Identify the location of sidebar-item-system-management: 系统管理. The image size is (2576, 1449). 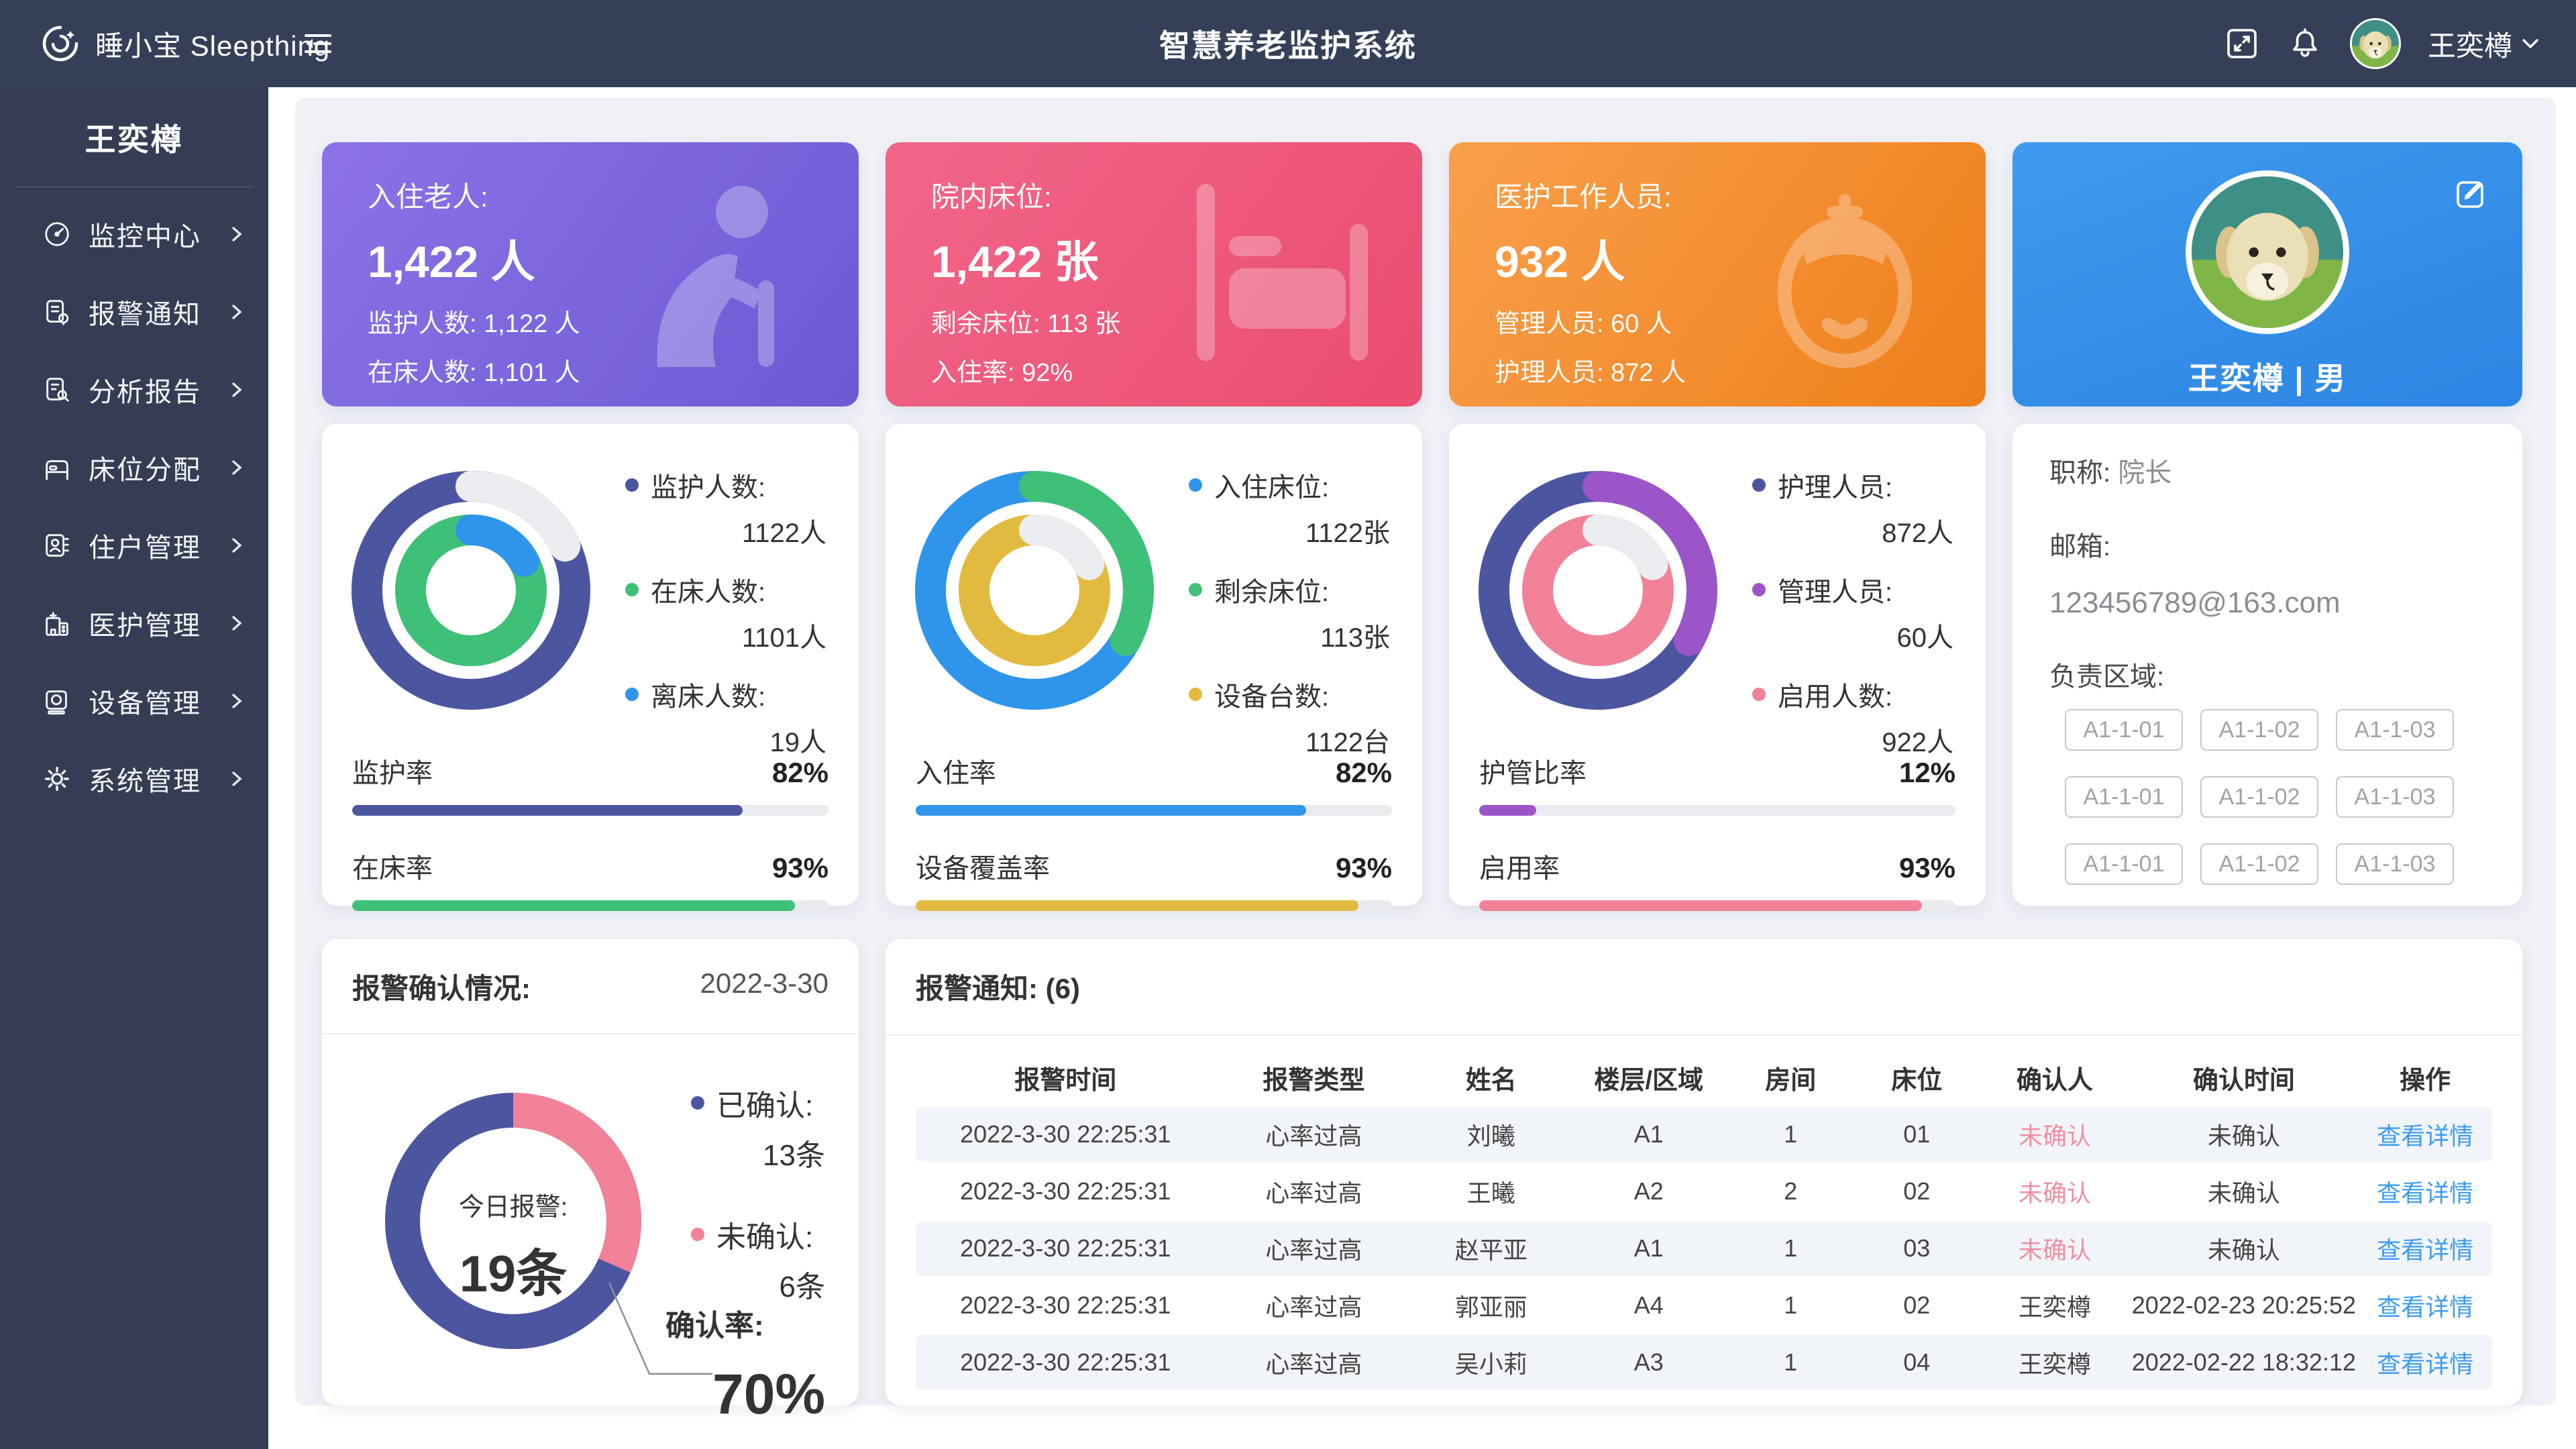
(134, 779).